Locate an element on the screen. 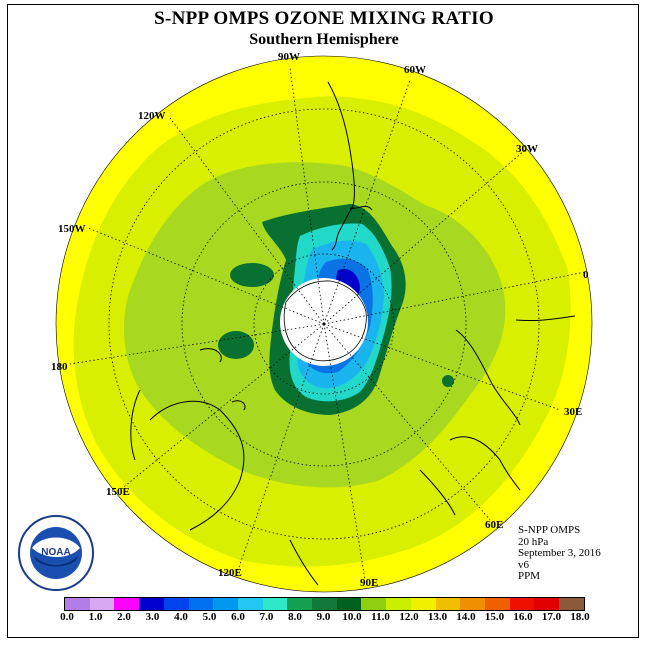  lon-label-90e: 90E is located at coordinates (369, 583).